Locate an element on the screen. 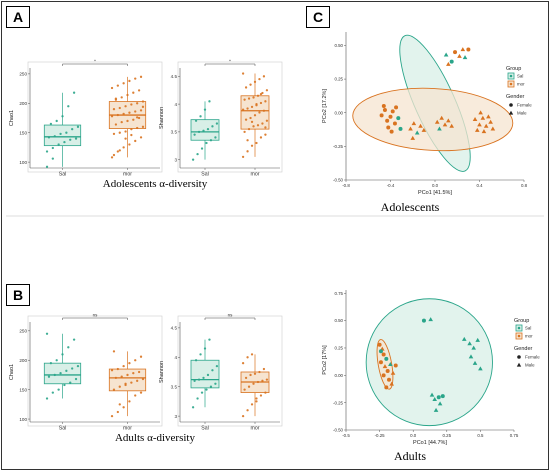  c-adolescents-legend-group-title: Group is located at coordinates (513, 69).